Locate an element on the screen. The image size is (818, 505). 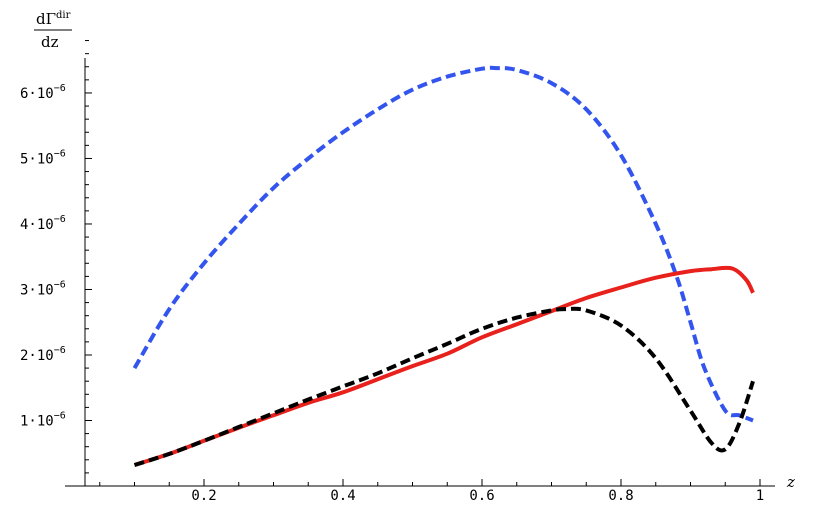
x-tick-label: 0.8 is located at coordinates (620, 496).